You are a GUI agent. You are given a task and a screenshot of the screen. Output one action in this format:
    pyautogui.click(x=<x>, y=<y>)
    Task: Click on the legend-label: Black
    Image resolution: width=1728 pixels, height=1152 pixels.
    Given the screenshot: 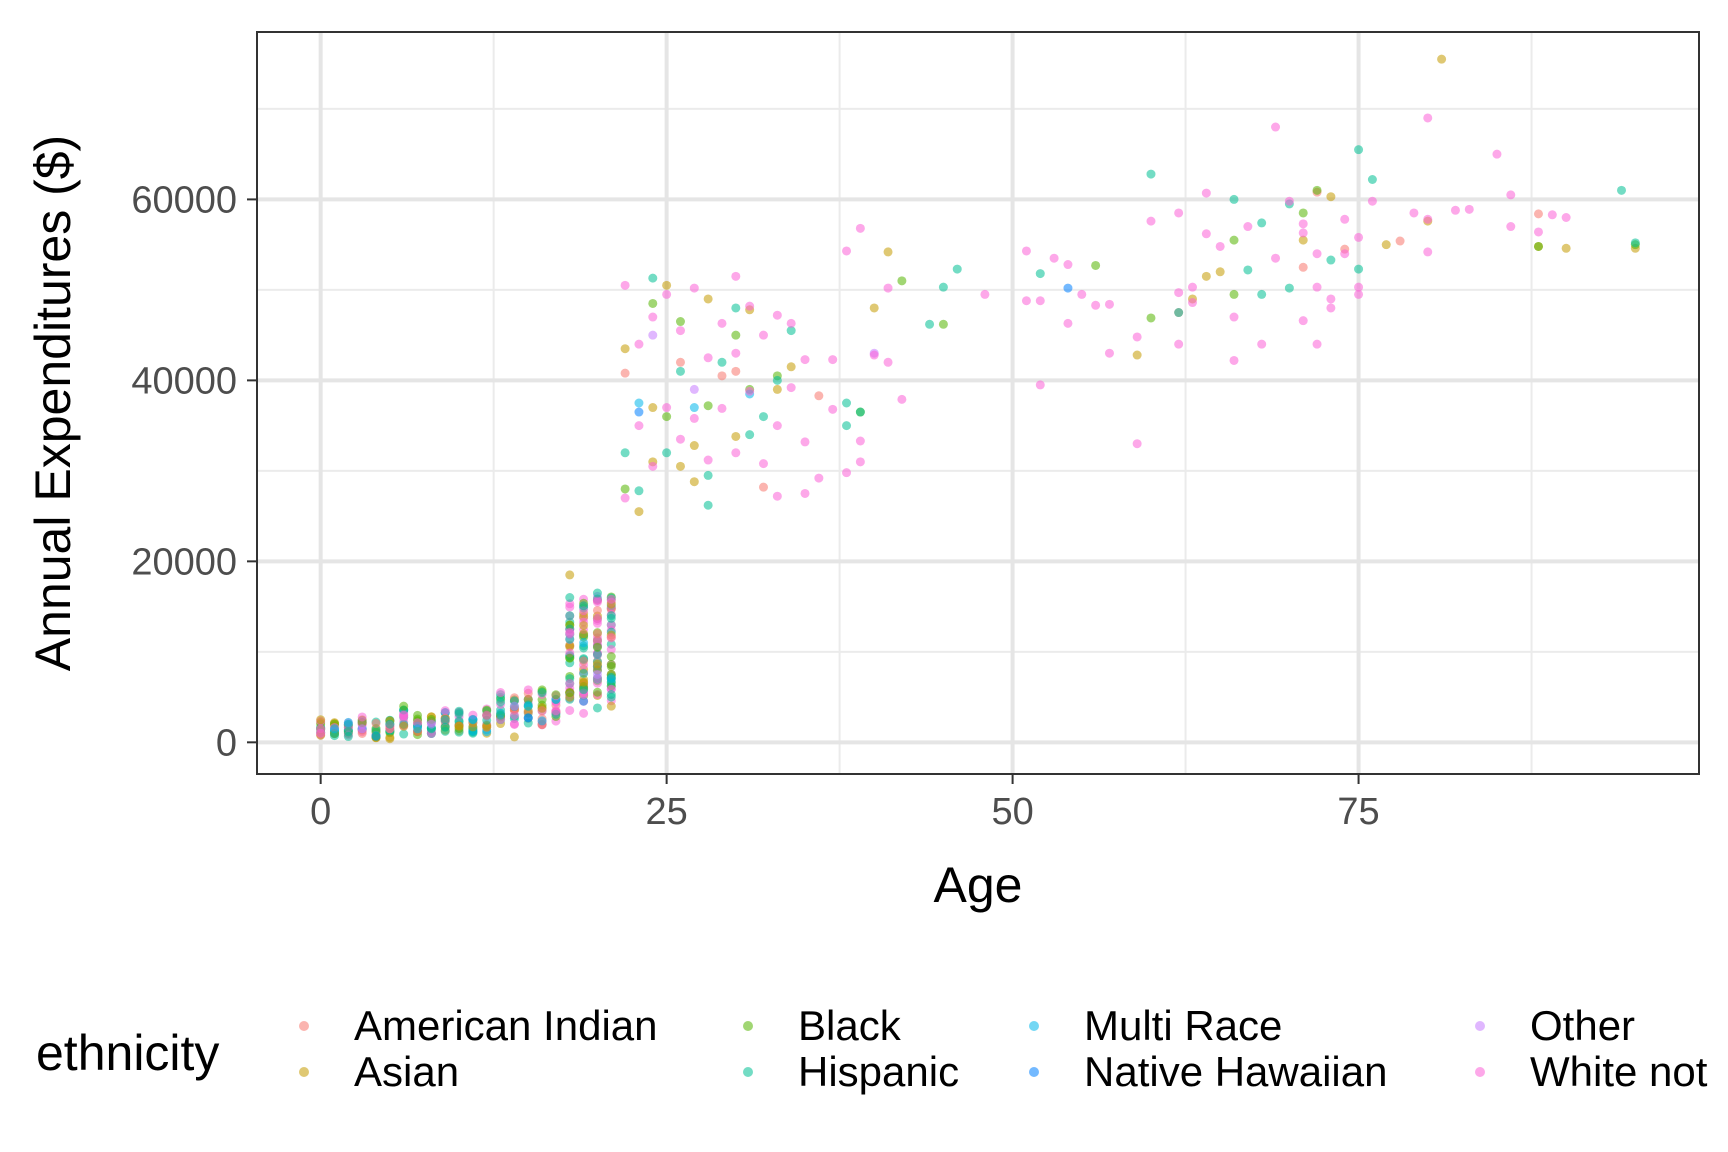 What is the action you would take?
    pyautogui.click(x=850, y=1025)
    